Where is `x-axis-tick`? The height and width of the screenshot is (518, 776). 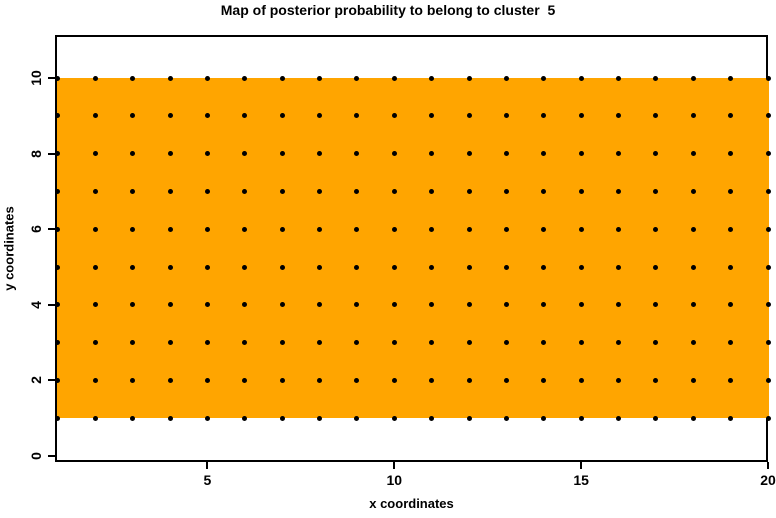 x-axis-tick is located at coordinates (394, 465).